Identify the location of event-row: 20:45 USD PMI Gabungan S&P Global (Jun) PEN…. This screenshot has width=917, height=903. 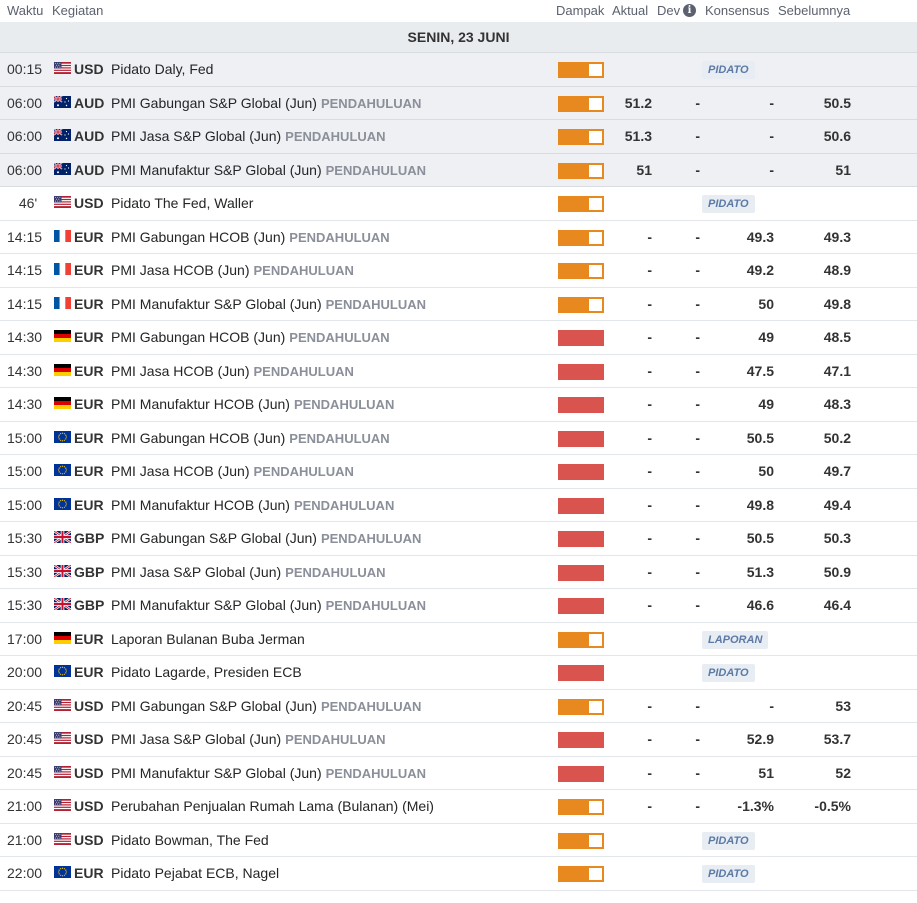
(458, 706).